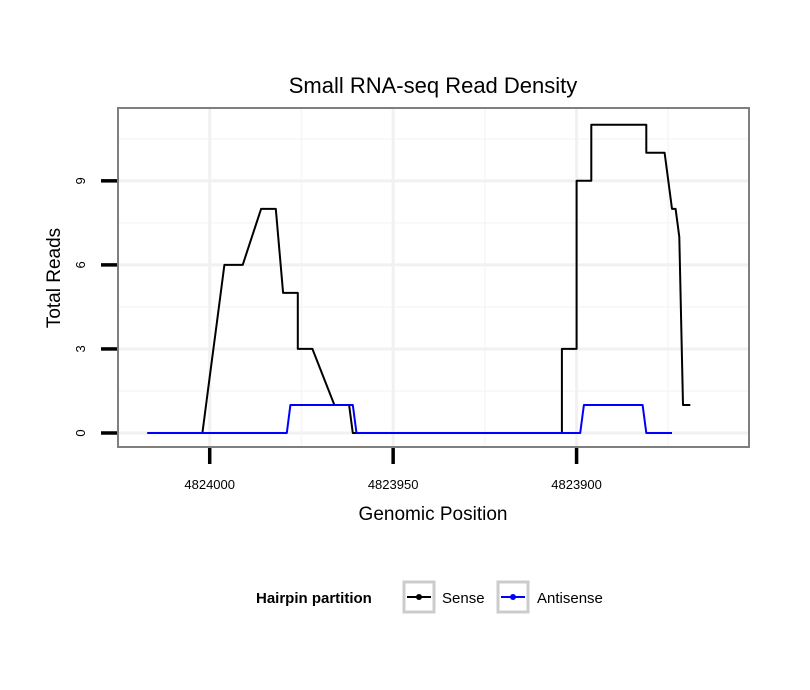 Image resolution: width=810 pixels, height=690 pixels. What do you see at coordinates (570, 598) in the screenshot?
I see `legend-label-antisense: Antisense` at bounding box center [570, 598].